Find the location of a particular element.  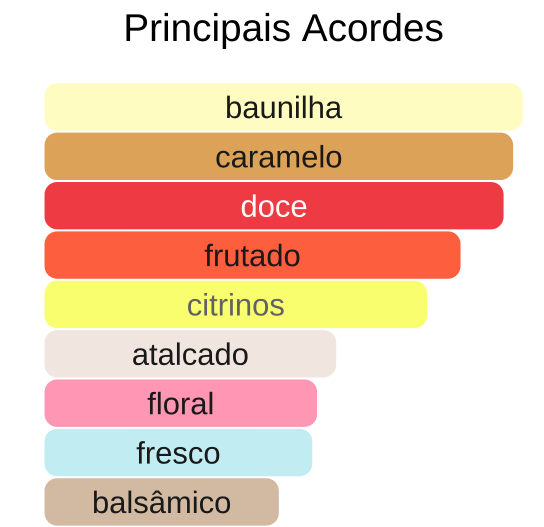

y-tick-label: baunilha is located at coordinates (284, 107).